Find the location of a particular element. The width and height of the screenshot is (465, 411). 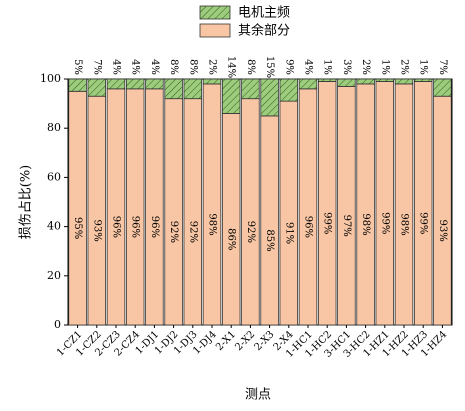

value-label: 95% is located at coordinates (77, 228).